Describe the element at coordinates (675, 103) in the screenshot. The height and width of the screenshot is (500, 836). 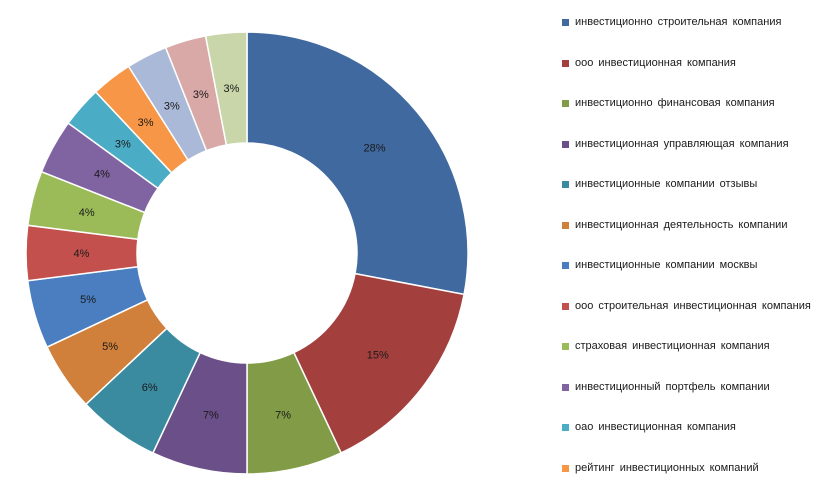
I see `legend-label: инвестиционно финансовая компания` at that location.